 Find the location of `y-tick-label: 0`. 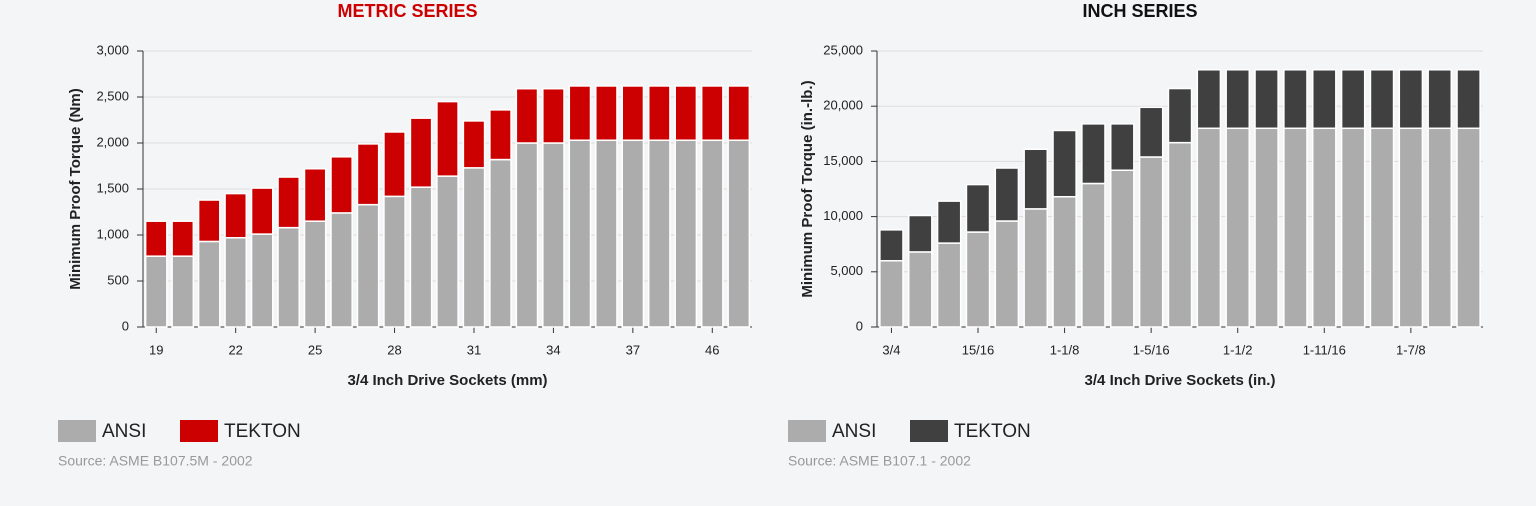

y-tick-label: 0 is located at coordinates (859, 325).